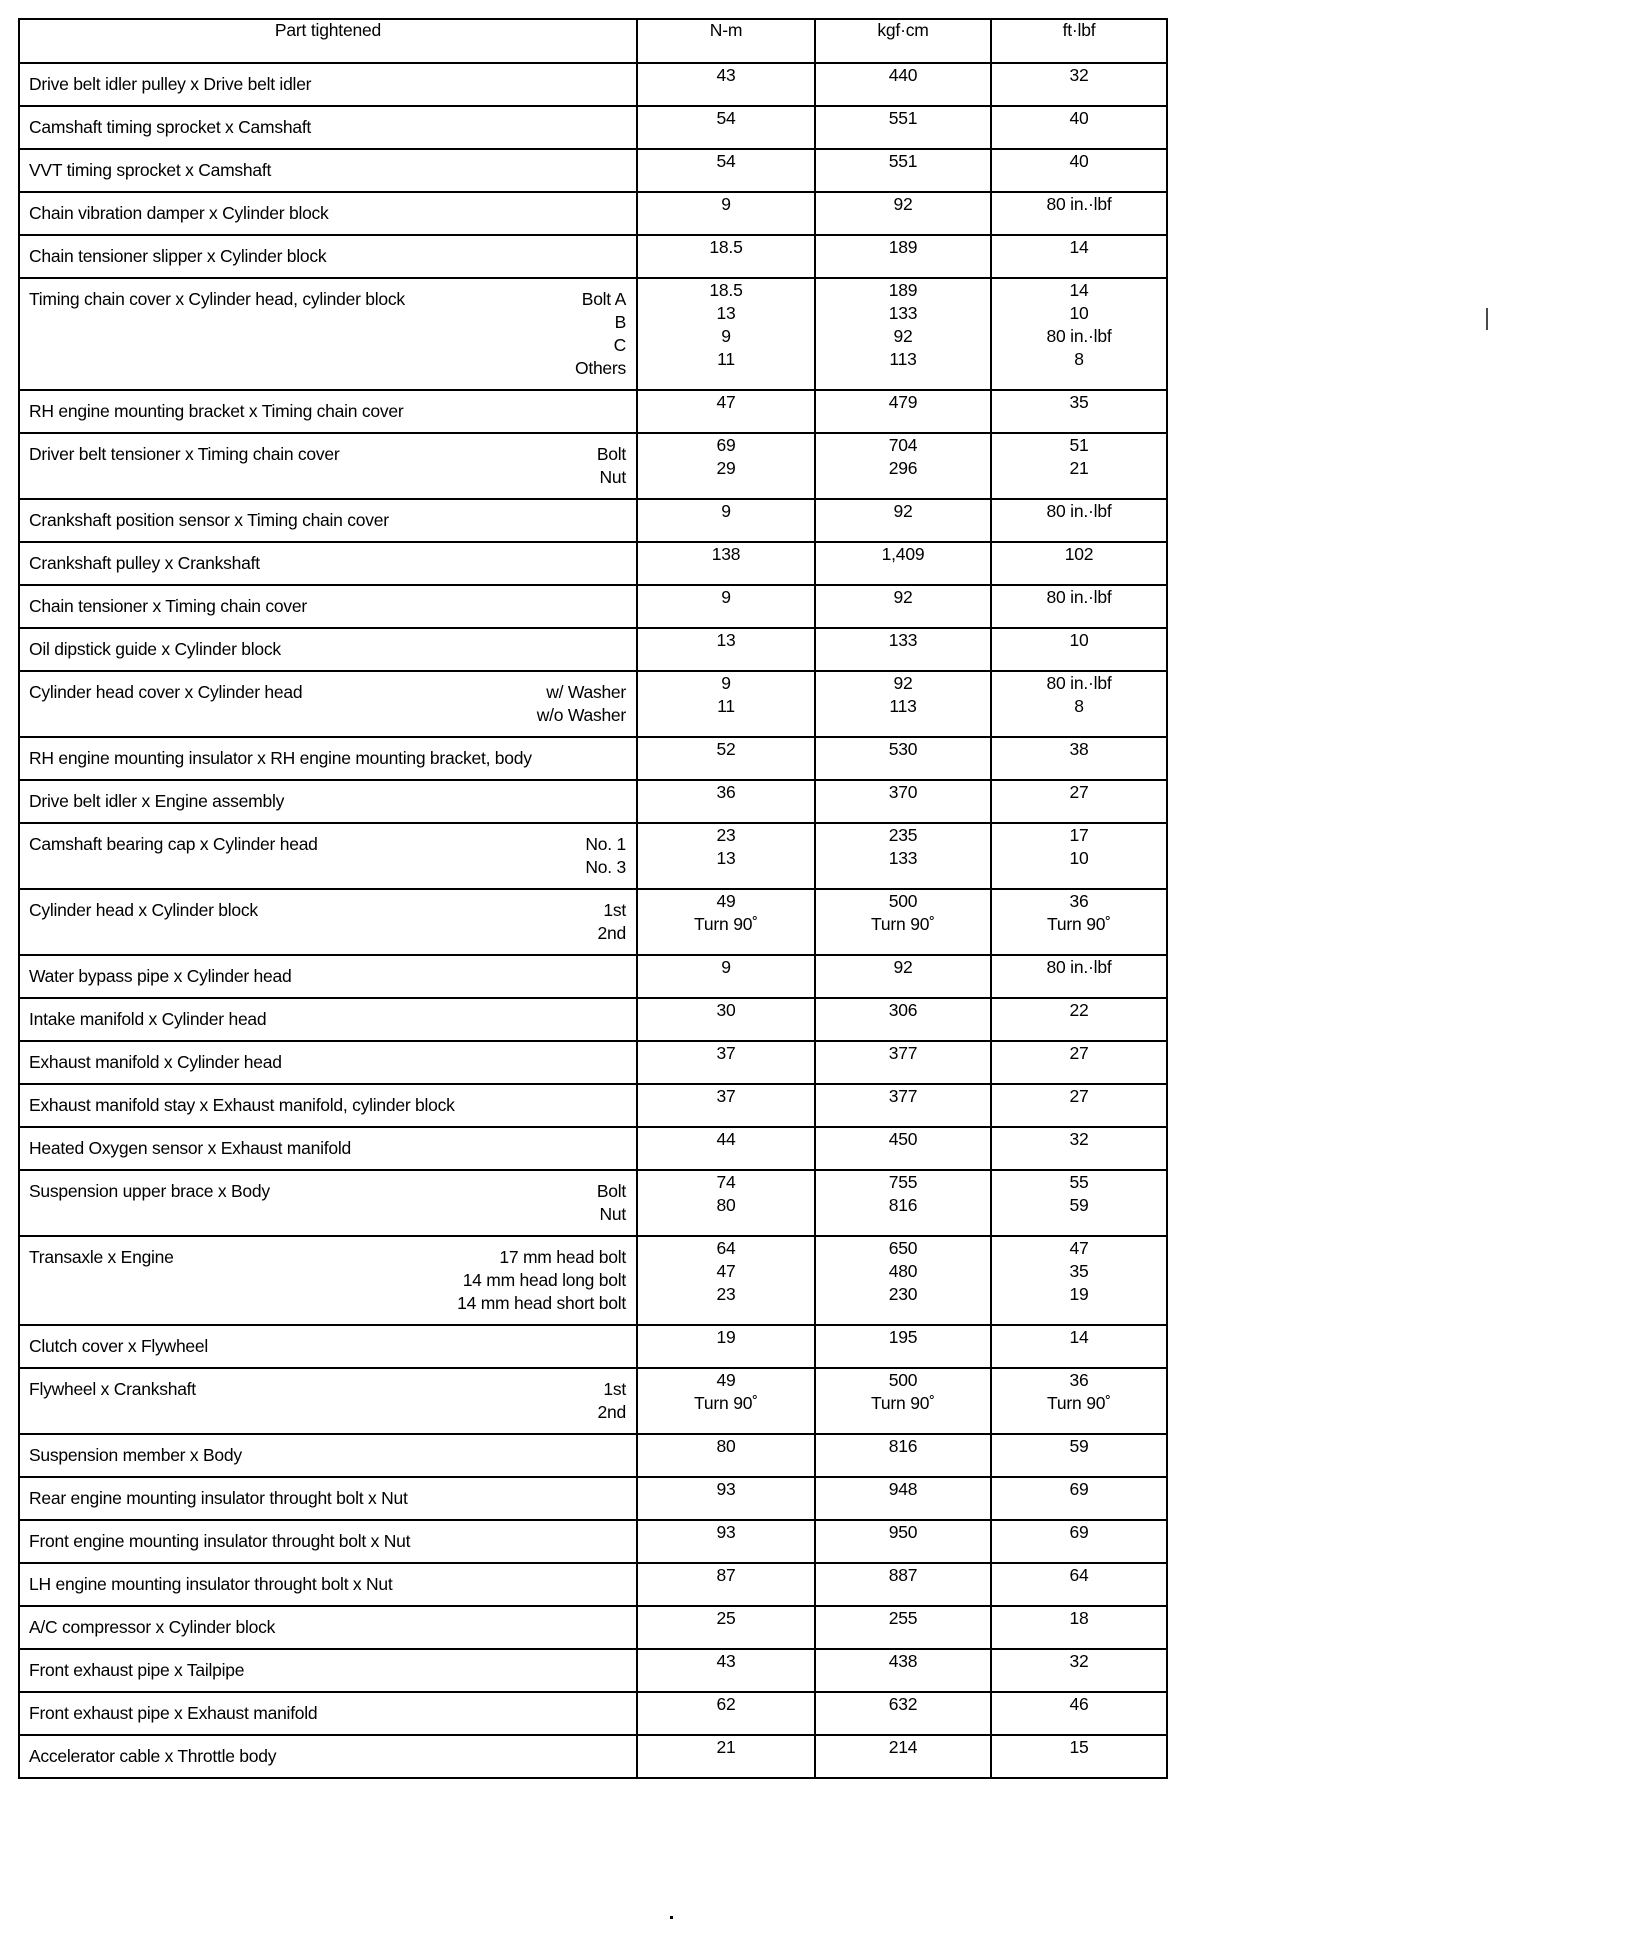 Image resolution: width=1632 pixels, height=1952 pixels. Describe the element at coordinates (903, 445) in the screenshot. I see `value-line: 704` at that location.